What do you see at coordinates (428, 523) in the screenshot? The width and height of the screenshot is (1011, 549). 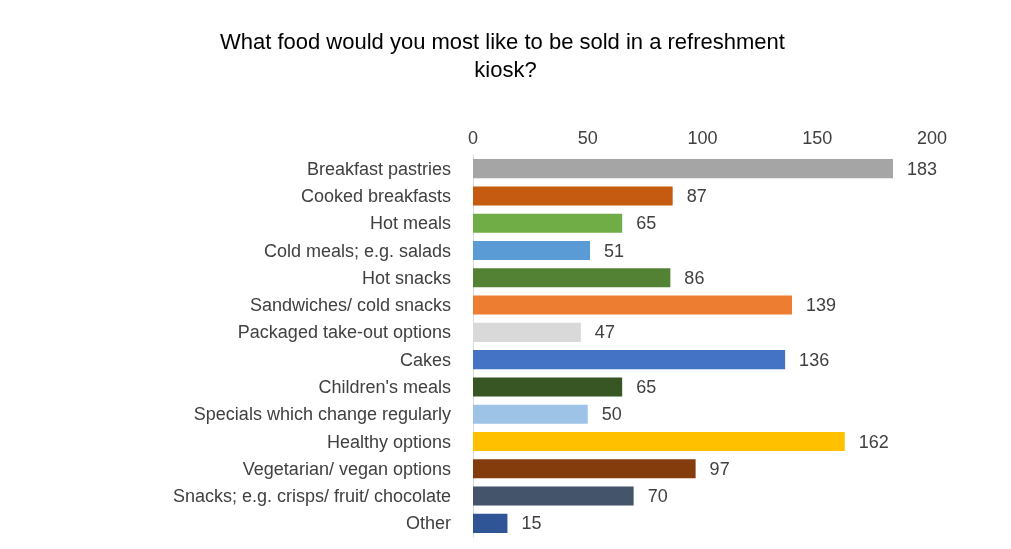 I see `y-tick-label: Other` at bounding box center [428, 523].